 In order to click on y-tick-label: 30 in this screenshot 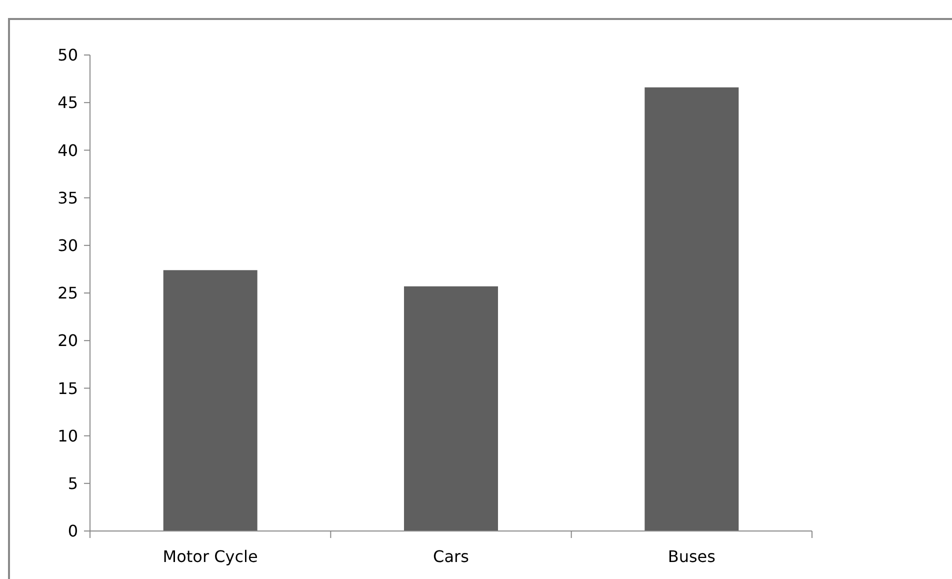, I will do `click(68, 245)`.